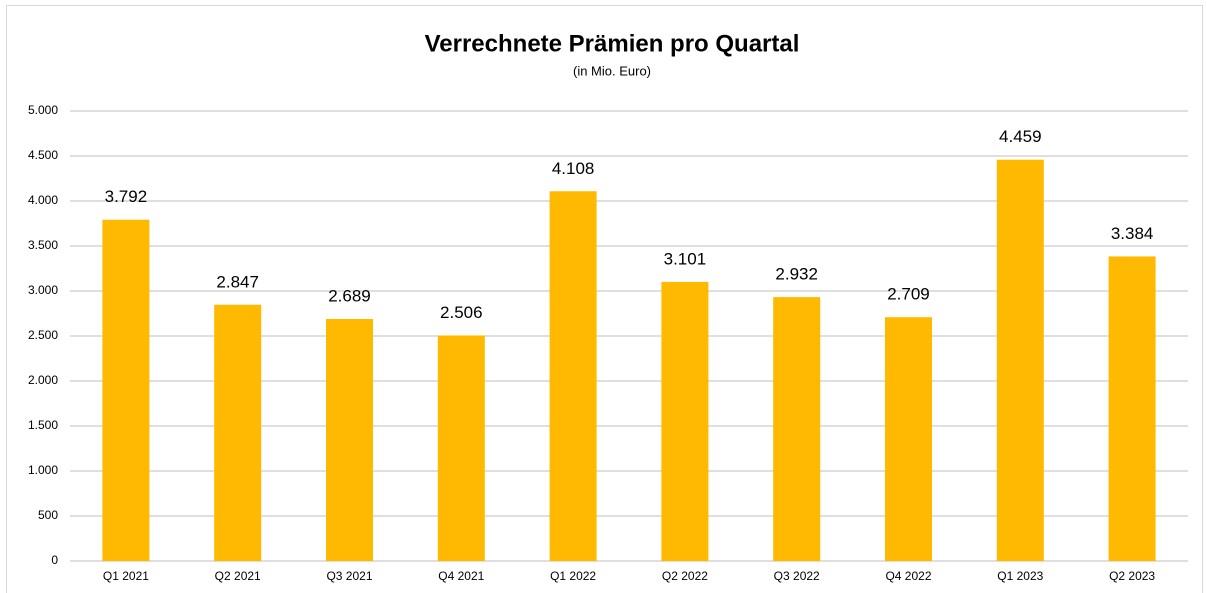  What do you see at coordinates (612, 43) in the screenshot?
I see `chart-title: Verrechnete Prämien pro Quartal` at bounding box center [612, 43].